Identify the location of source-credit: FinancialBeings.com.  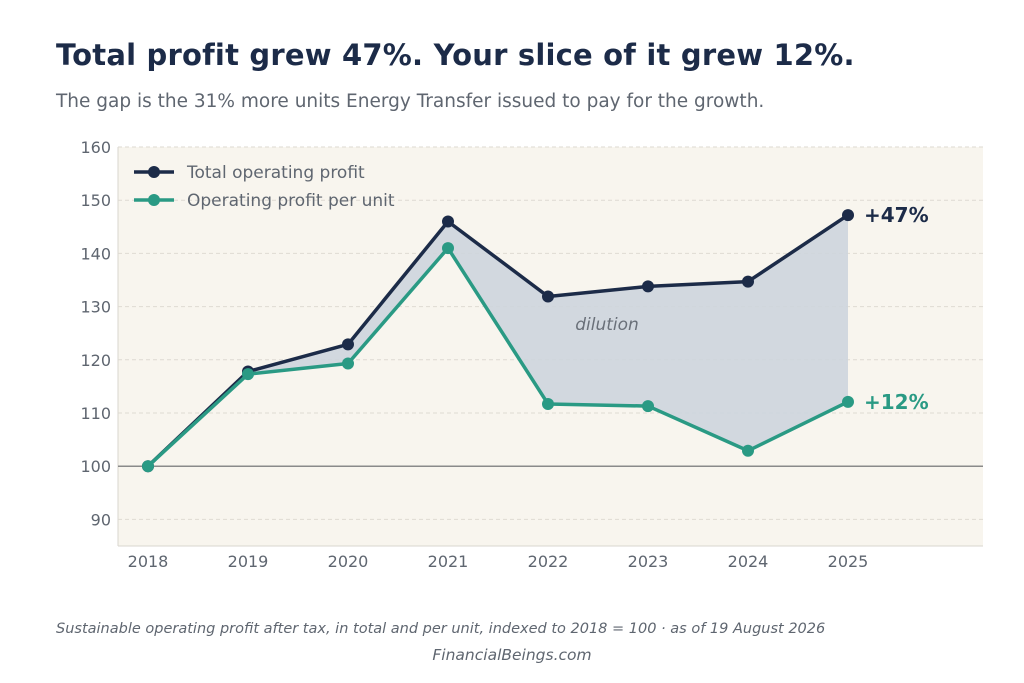
(512, 655).